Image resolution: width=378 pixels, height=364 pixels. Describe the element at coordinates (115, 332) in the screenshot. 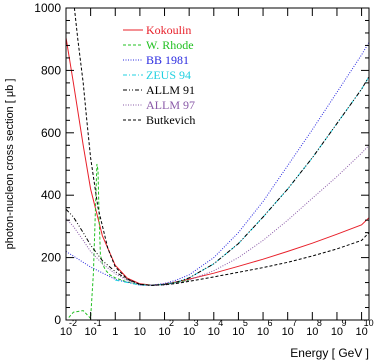

I see `x-tick-label: 1` at that location.